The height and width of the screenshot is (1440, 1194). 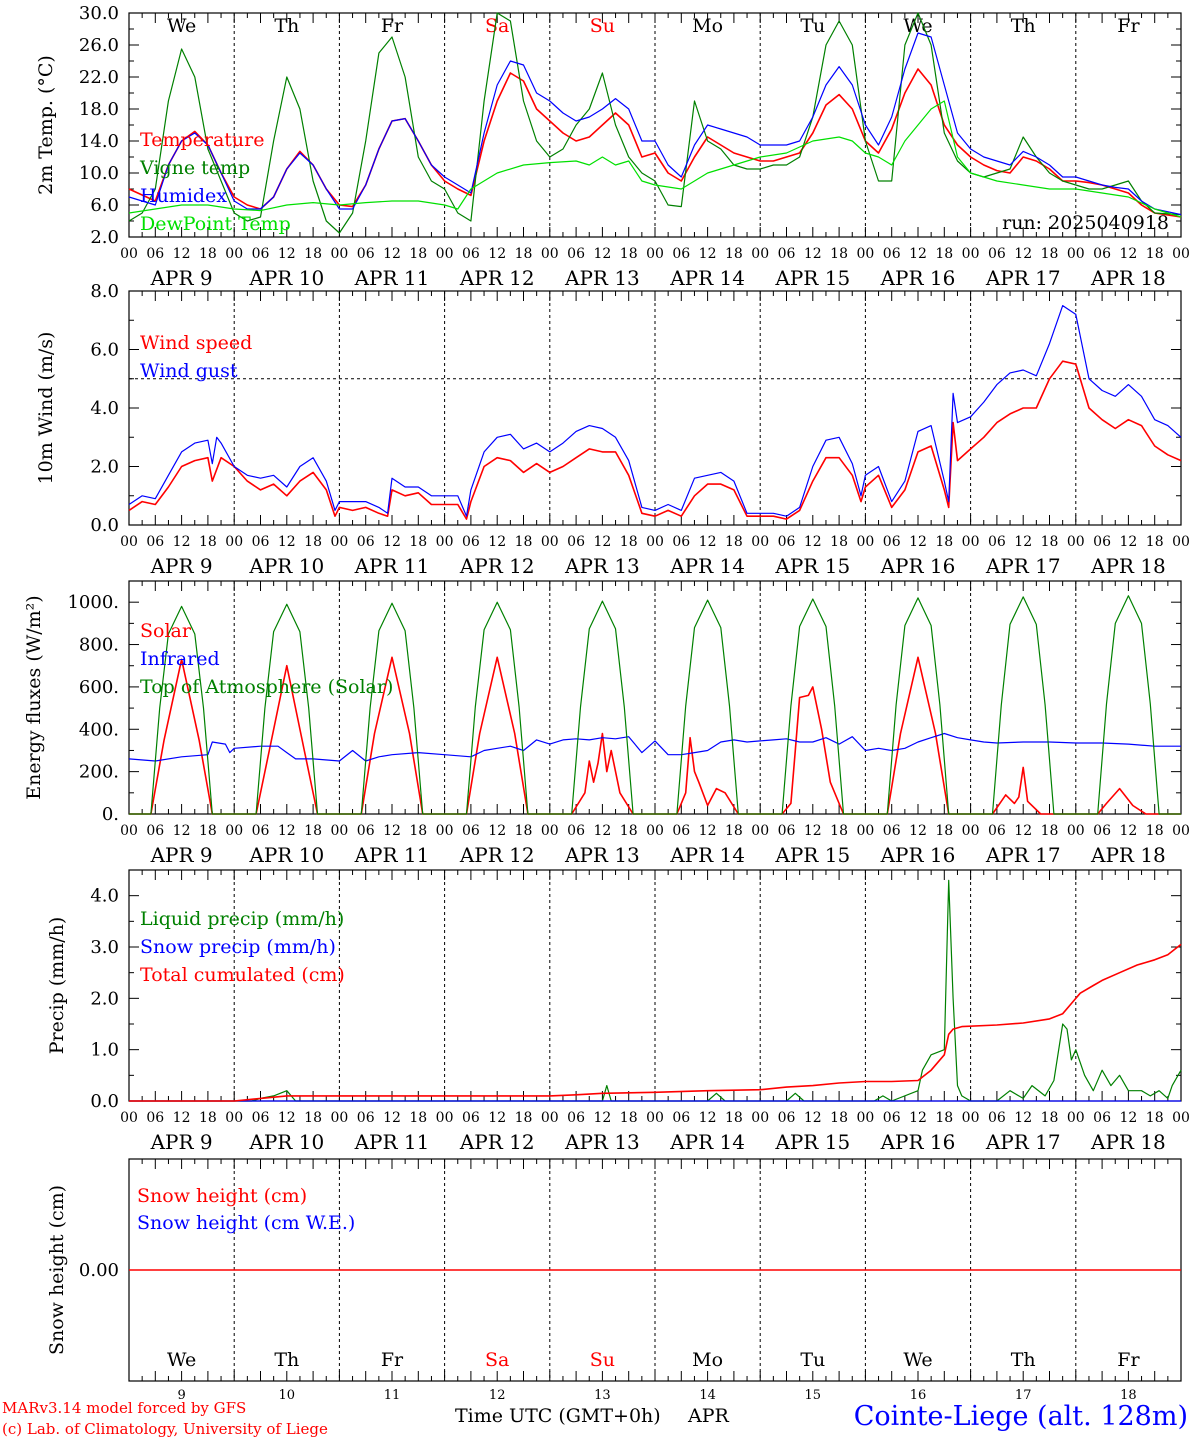 What do you see at coordinates (812, 1360) in the screenshot?
I see `weekday-label: Tu` at bounding box center [812, 1360].